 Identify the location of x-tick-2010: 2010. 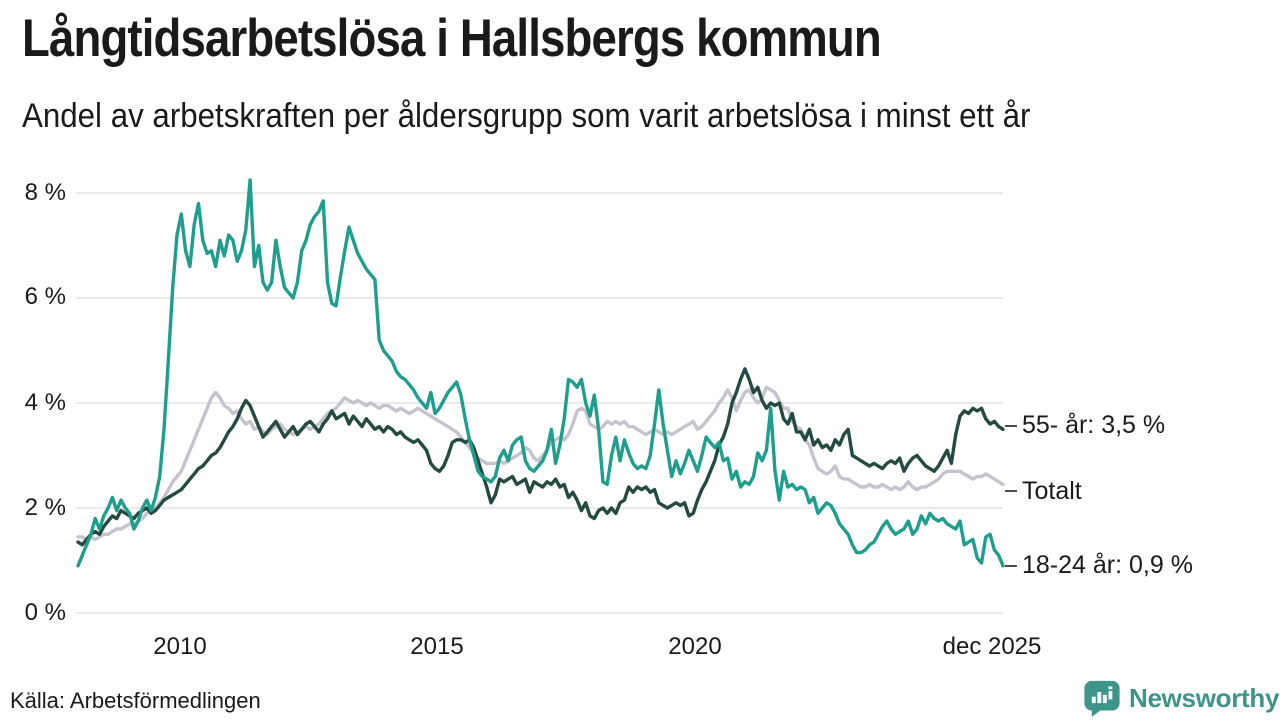
(180, 646).